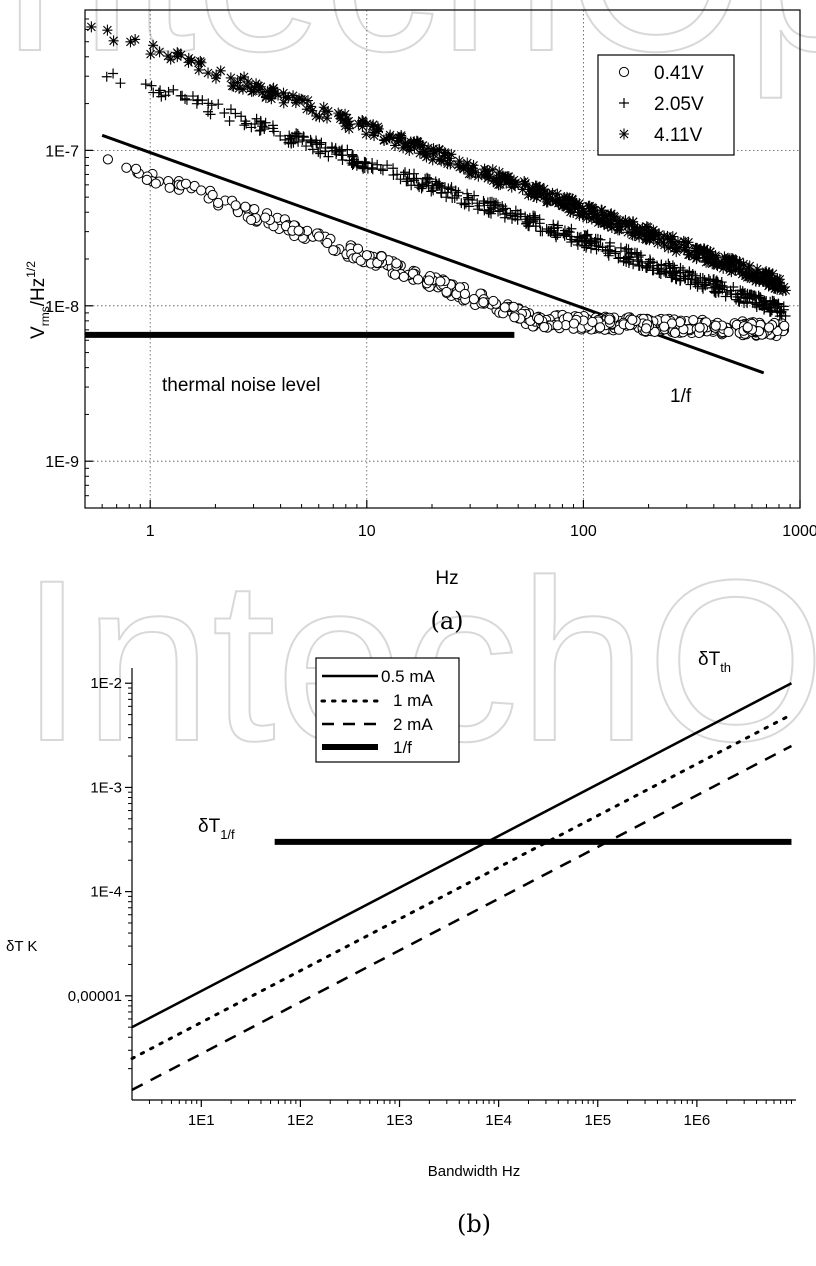 The image size is (816, 1266). Describe the element at coordinates (106, 787) in the screenshot. I see `b-y-tick-label-2: 1E-3` at that location.